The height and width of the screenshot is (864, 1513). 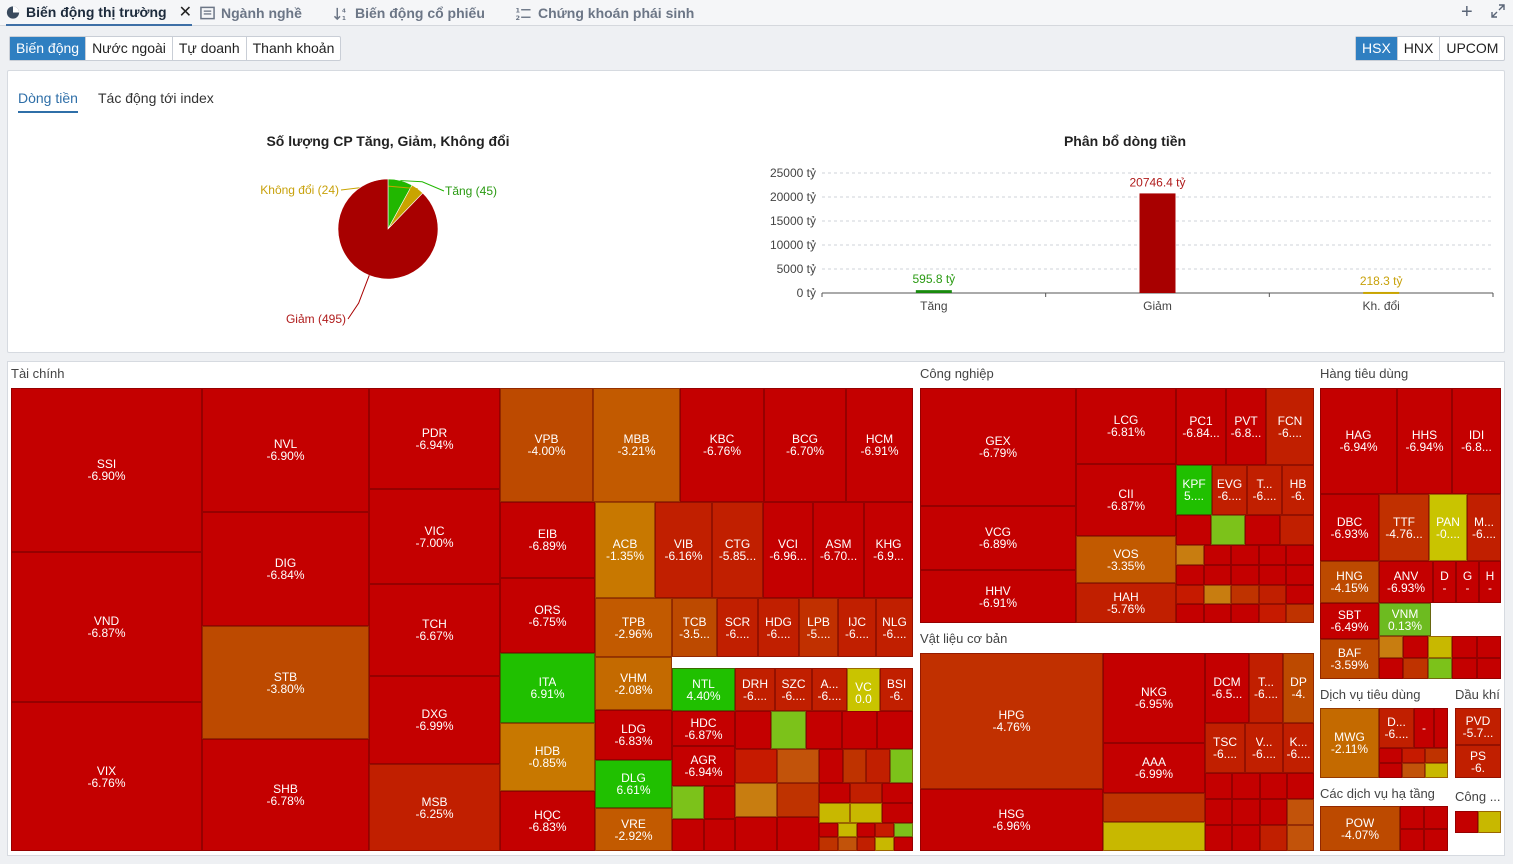 I want to click on treemap-cell-stock: HB -6., so click(x=1298, y=490).